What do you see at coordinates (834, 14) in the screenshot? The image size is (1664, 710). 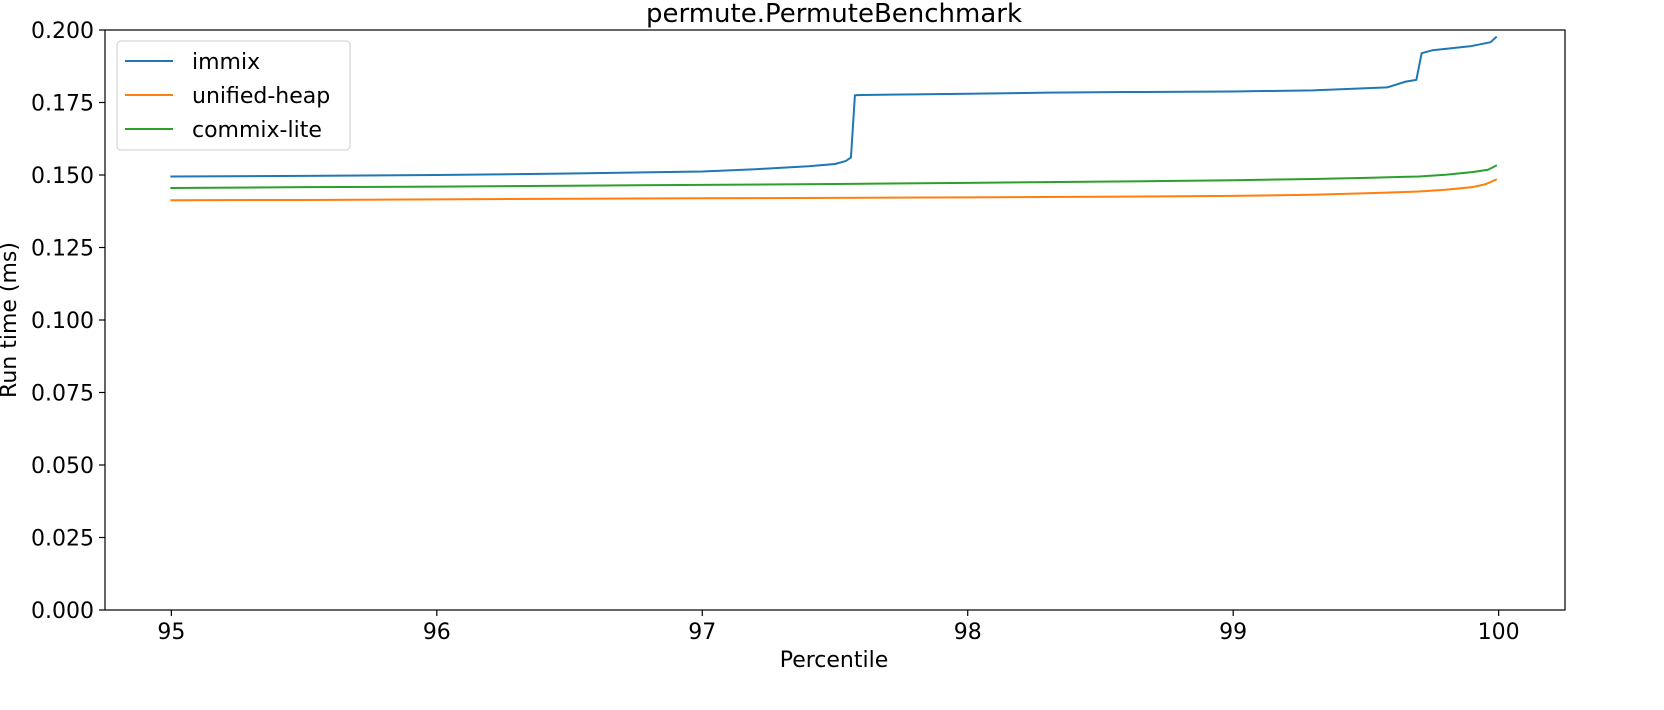 I see `chart-title: permute.PermuteBenchmark` at bounding box center [834, 14].